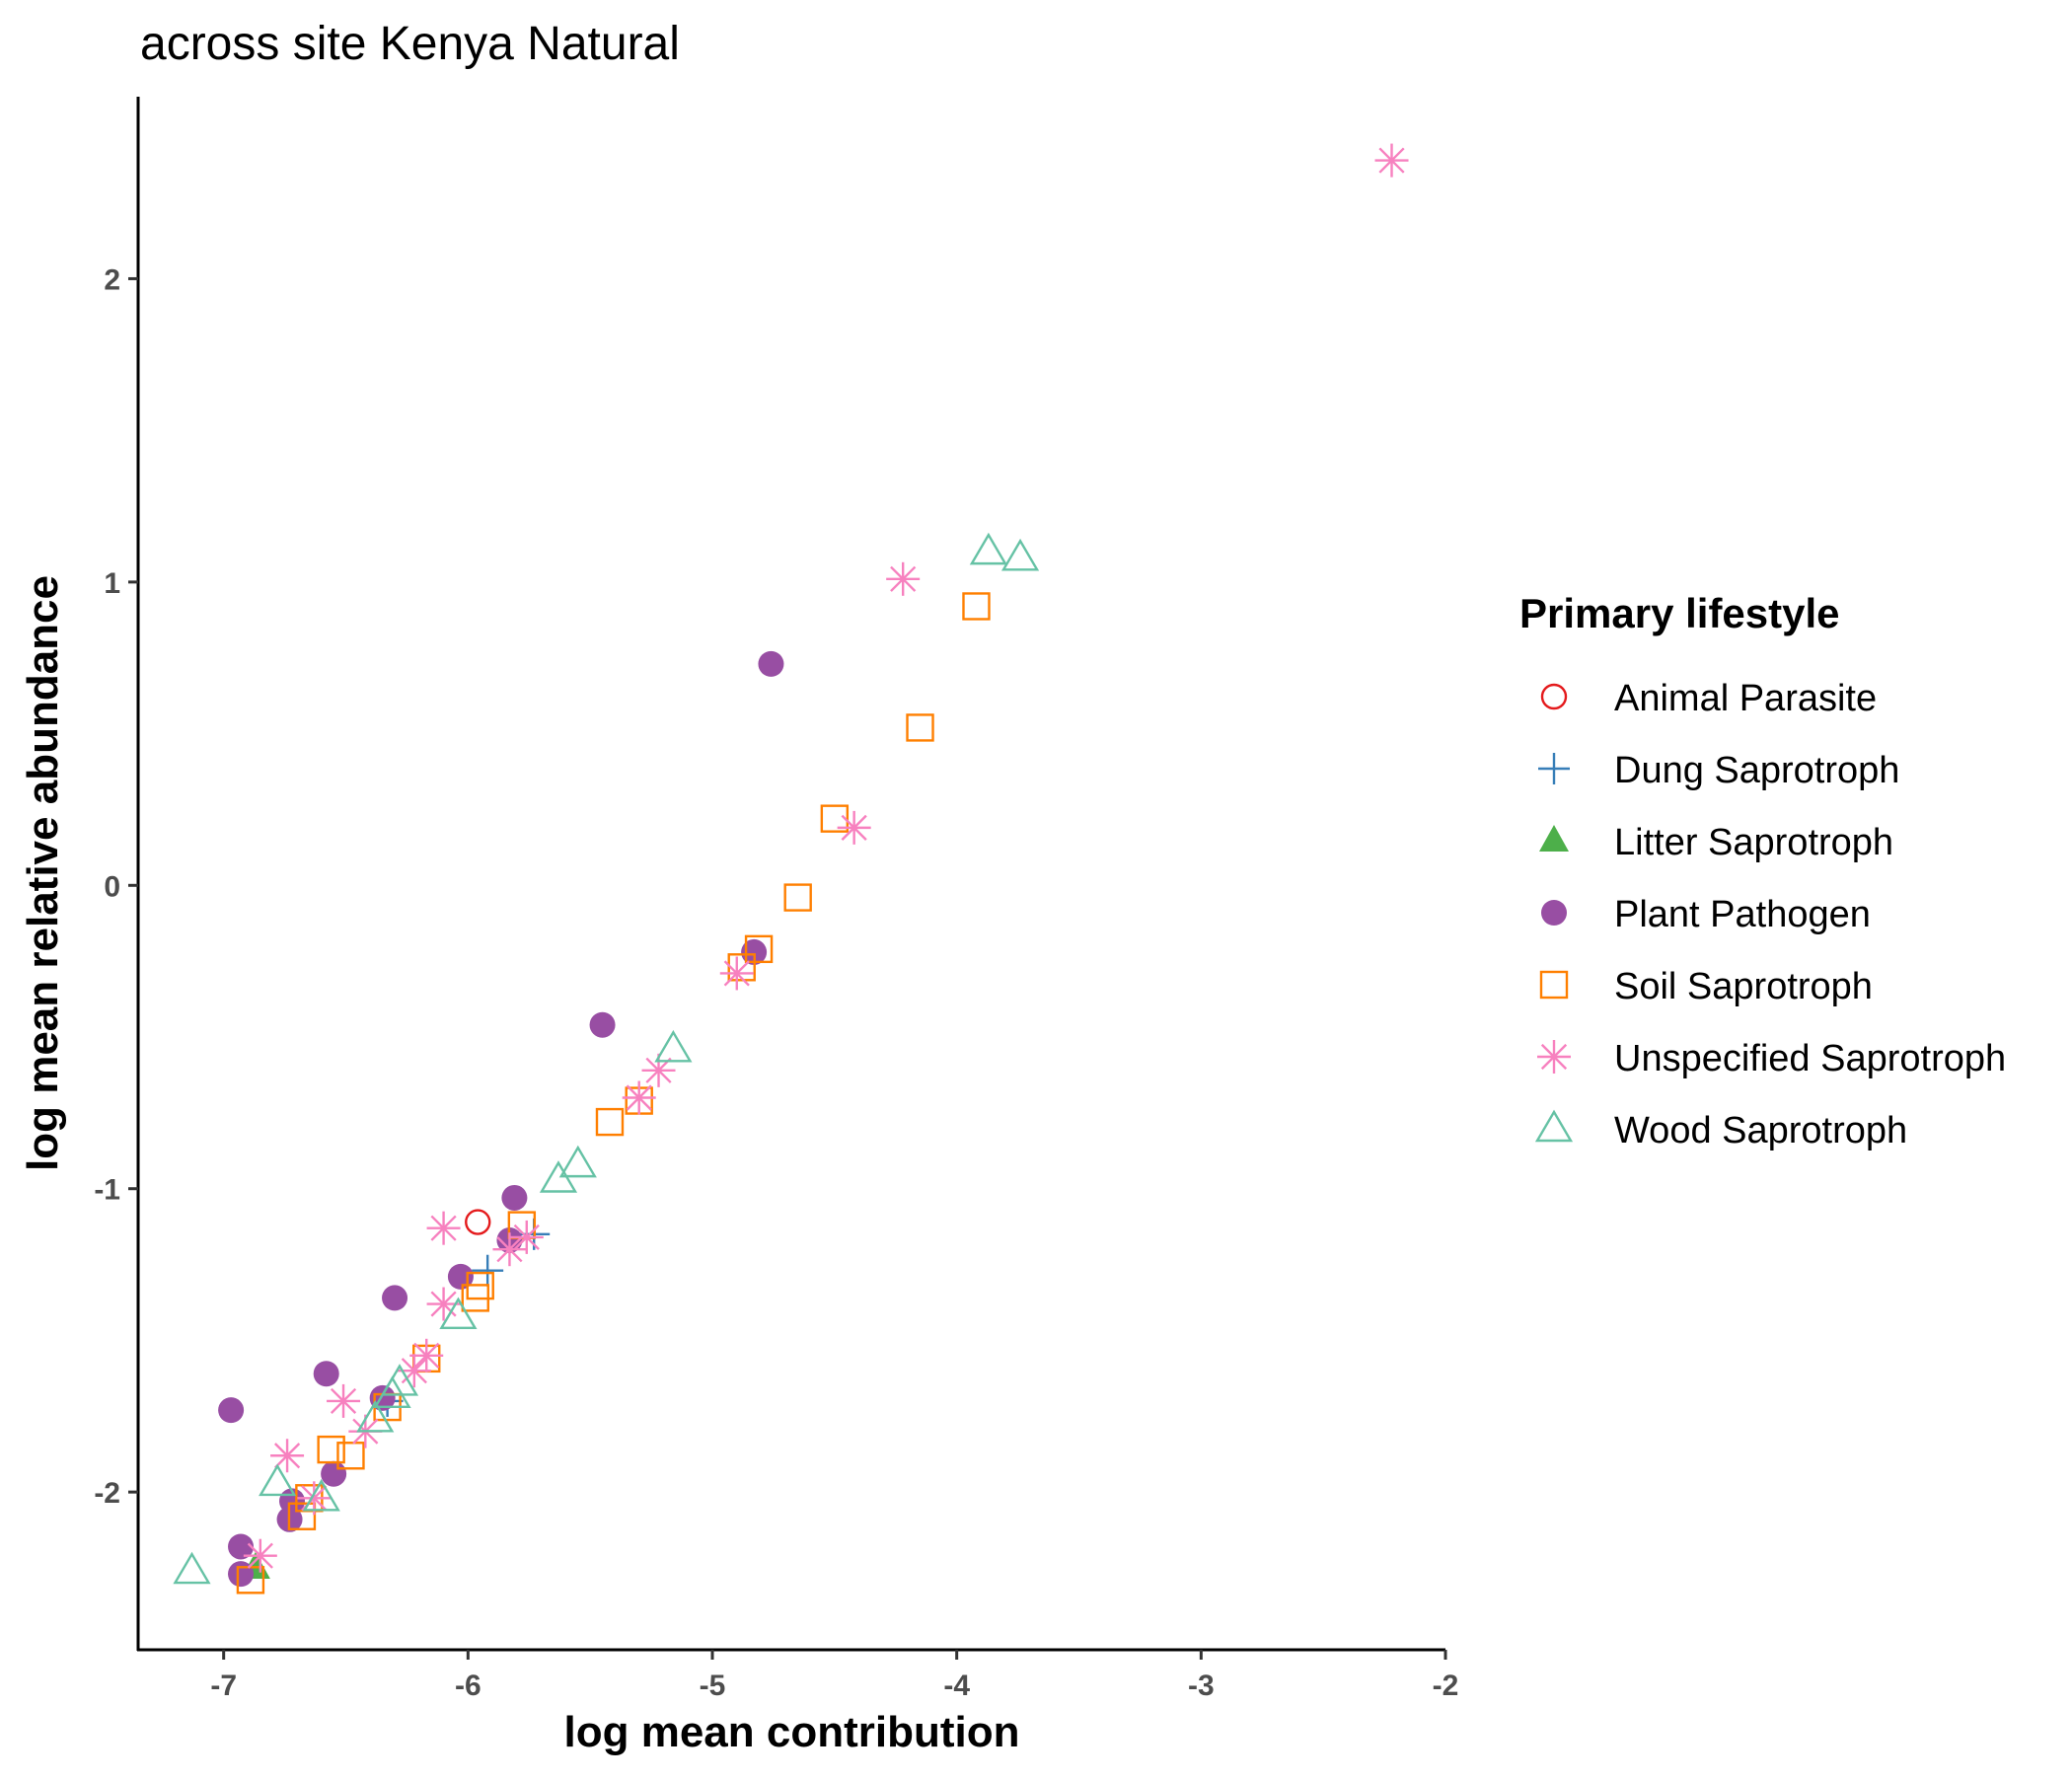 The image size is (2072, 1781). What do you see at coordinates (112, 279) in the screenshot?
I see `y-tick-label: 2` at bounding box center [112, 279].